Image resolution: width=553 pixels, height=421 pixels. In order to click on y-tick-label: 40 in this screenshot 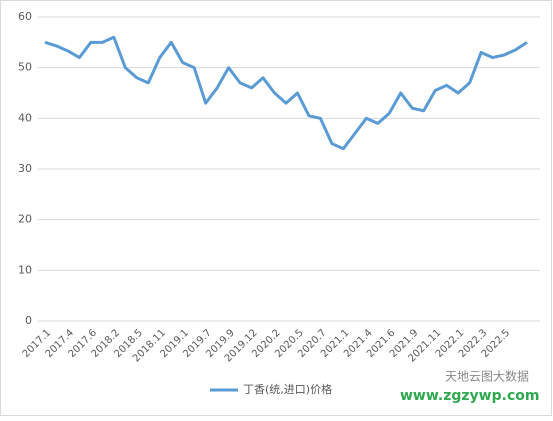, I will do `click(25, 117)`.